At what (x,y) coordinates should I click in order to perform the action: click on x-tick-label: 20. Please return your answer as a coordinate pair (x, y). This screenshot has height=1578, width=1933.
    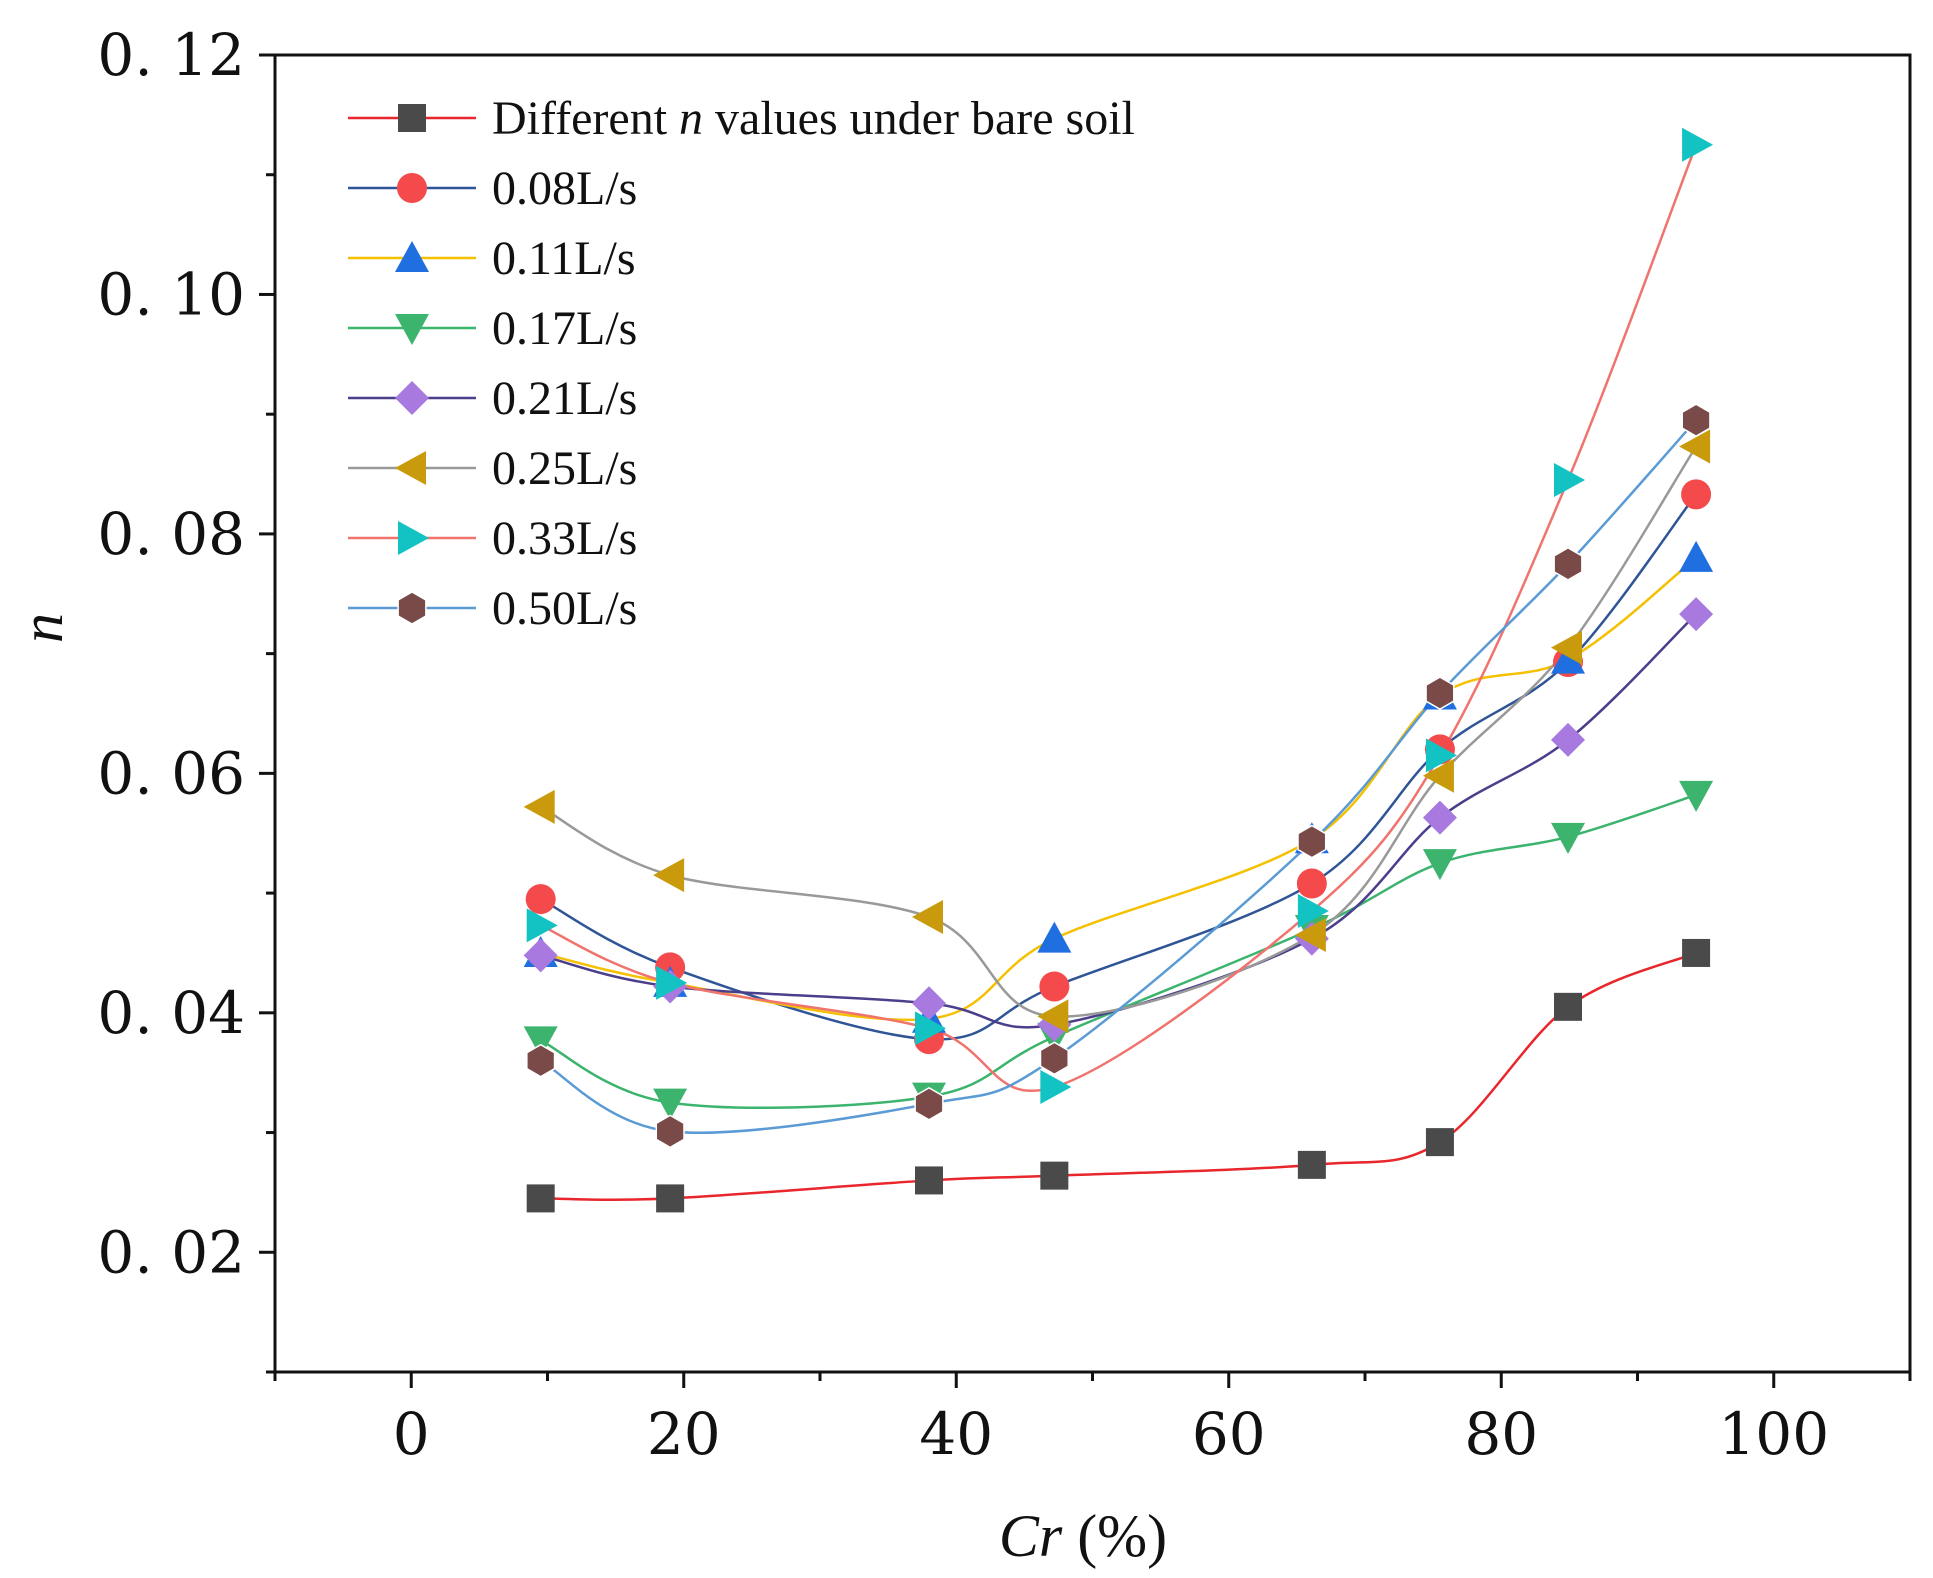
    Looking at the image, I should click on (684, 1434).